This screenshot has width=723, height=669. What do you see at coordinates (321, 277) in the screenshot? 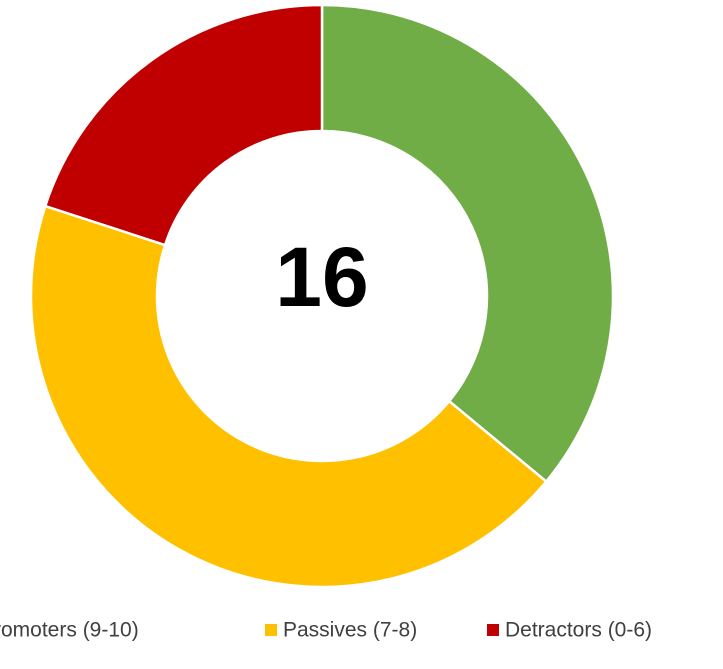
I see `center-label: 16` at bounding box center [321, 277].